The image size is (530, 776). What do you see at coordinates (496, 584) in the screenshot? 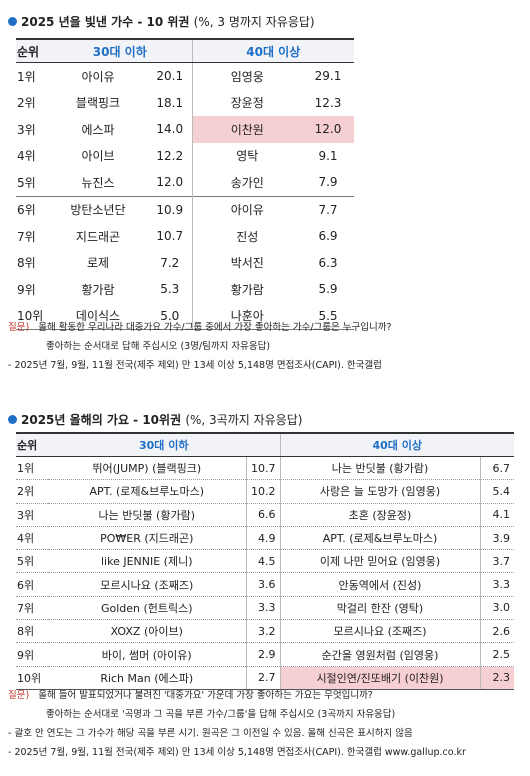
I see `over40-value-cell: 3.3` at bounding box center [496, 584].